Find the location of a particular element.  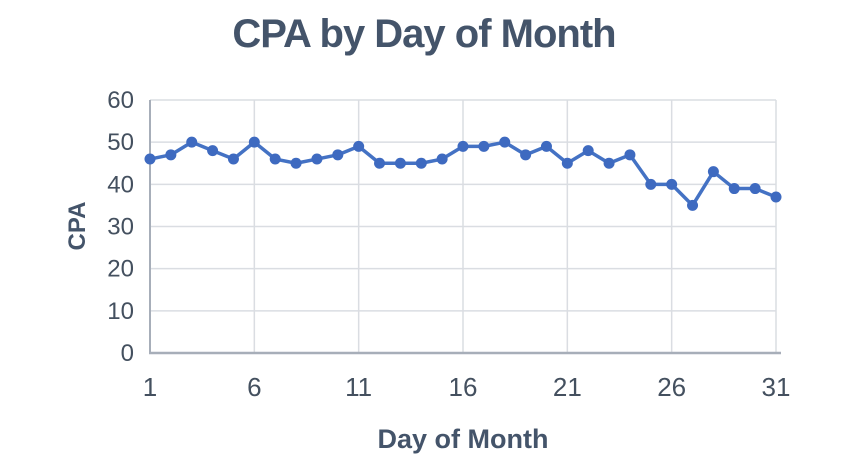

x-tick-label: 21 is located at coordinates (567, 387).